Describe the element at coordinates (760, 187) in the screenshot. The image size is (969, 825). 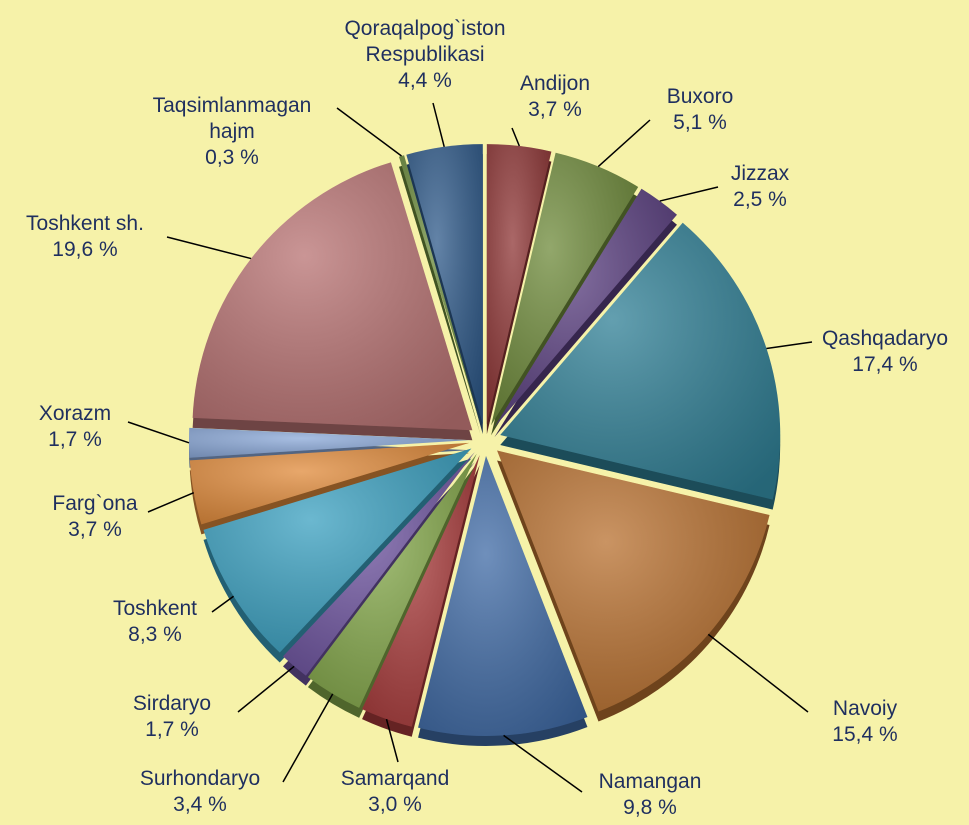
I see `slice-label: Jizzax 2,5 %` at that location.